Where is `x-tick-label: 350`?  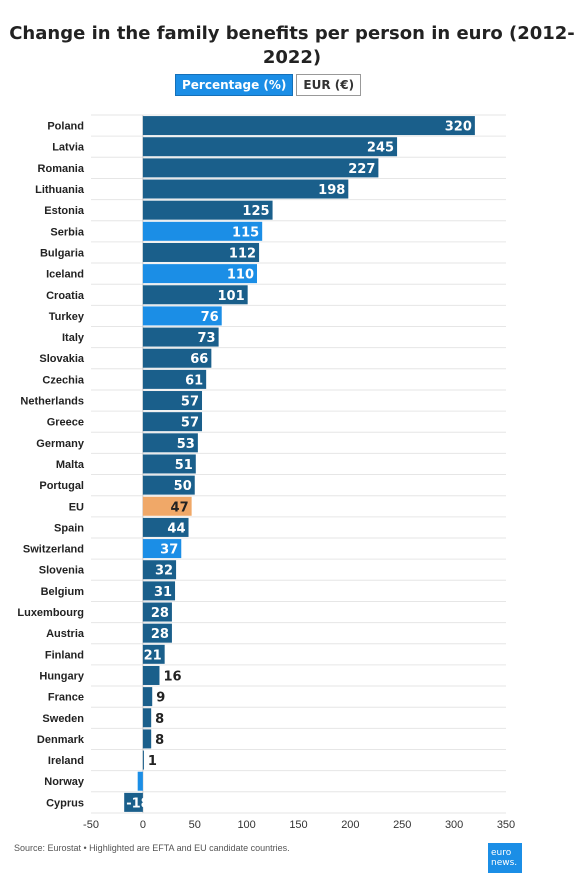 x-tick-label: 350 is located at coordinates (506, 825).